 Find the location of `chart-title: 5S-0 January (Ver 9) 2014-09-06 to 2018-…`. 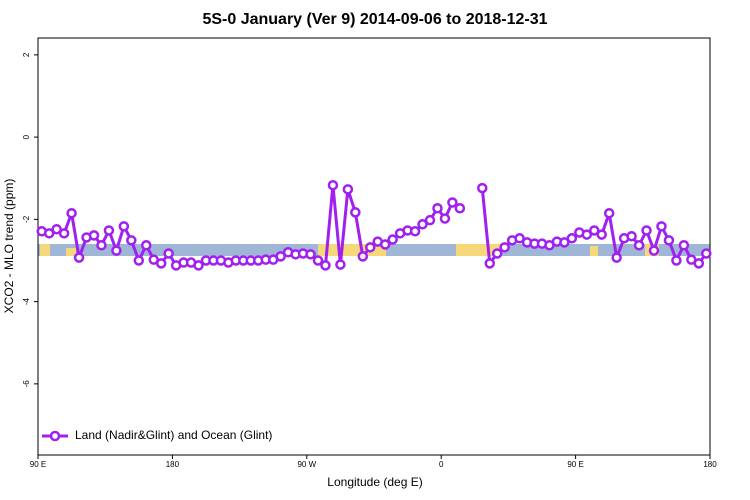

chart-title: 5S-0 January (Ver 9) 2014-09-06 to 2018-… is located at coordinates (374, 19).